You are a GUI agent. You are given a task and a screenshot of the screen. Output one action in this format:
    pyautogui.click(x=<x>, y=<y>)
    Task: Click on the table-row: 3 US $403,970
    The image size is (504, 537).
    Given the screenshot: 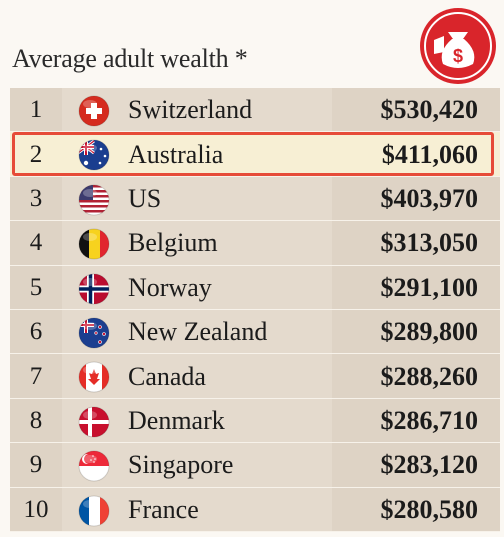 What is the action you would take?
    pyautogui.click(x=255, y=199)
    